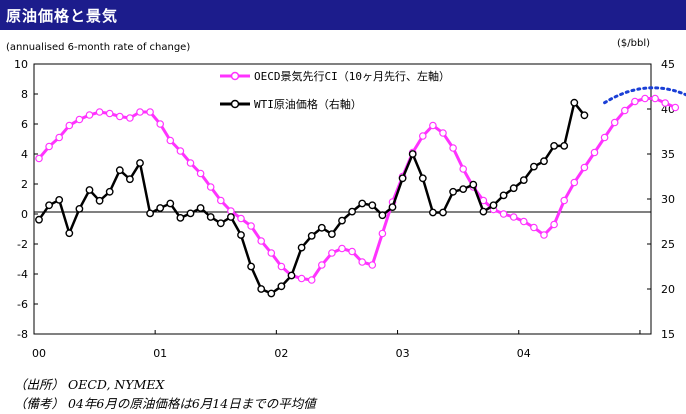 The height and width of the screenshot is (414, 686). Describe the element at coordinates (668, 334) in the screenshot. I see `right-tick-label: 15` at that location.